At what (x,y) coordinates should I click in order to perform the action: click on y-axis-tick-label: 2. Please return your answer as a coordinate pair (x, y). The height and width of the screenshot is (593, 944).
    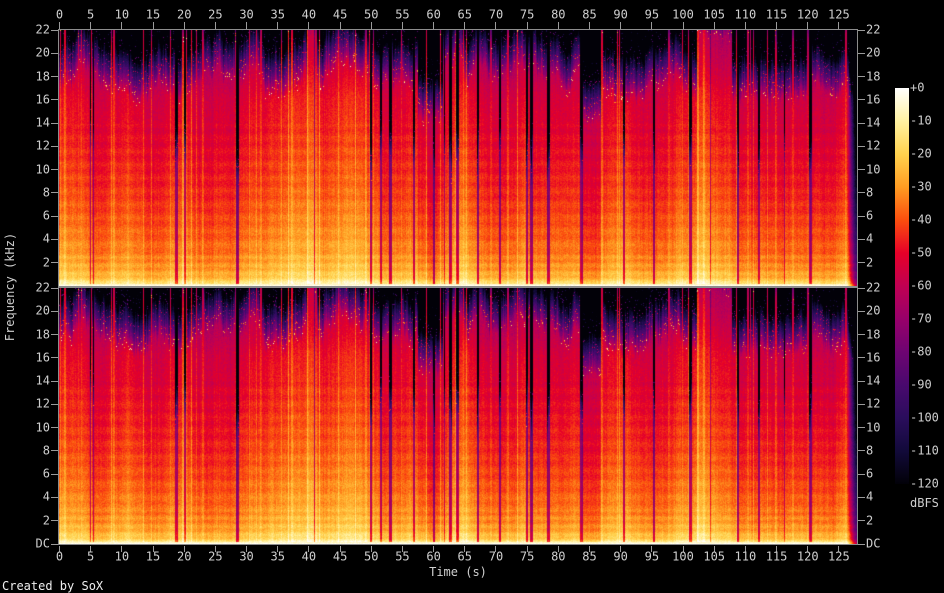
    Looking at the image, I should click on (870, 520).